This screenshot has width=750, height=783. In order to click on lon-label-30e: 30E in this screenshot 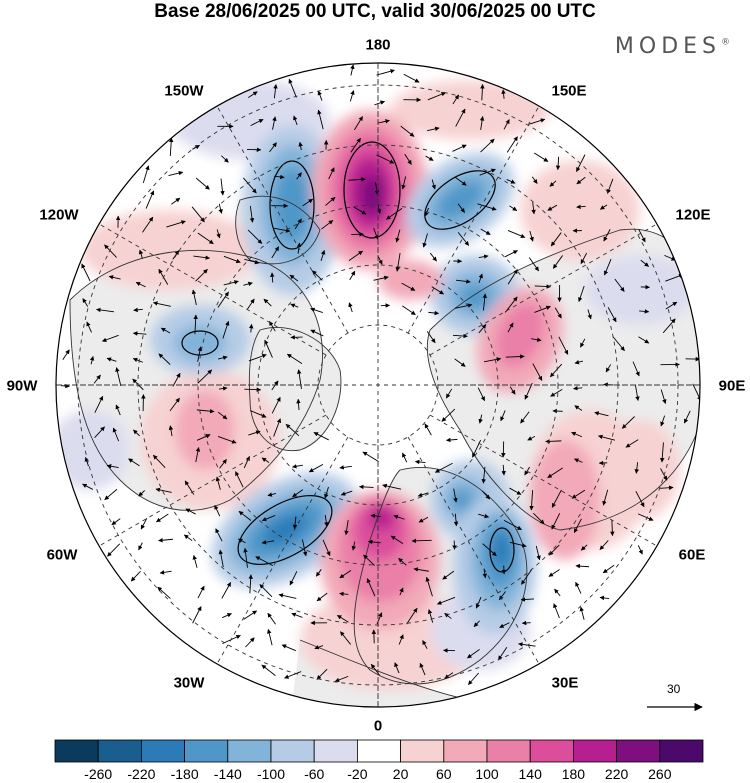, I will do `click(565, 683)`.